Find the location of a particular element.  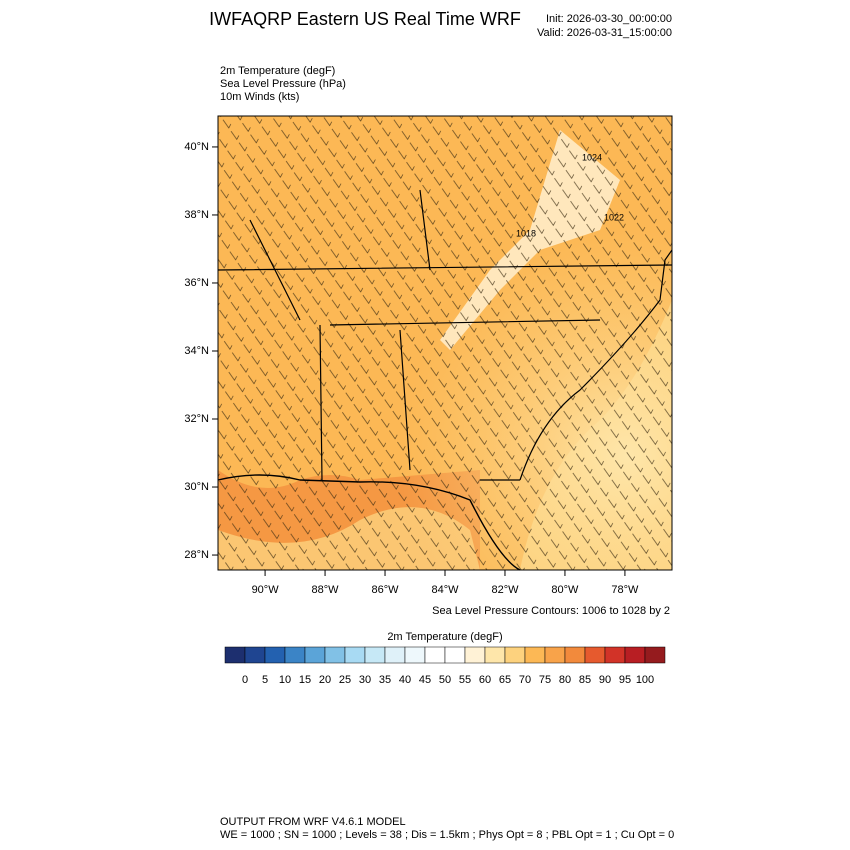

colorbar-tick-label: 25 is located at coordinates (345, 680).